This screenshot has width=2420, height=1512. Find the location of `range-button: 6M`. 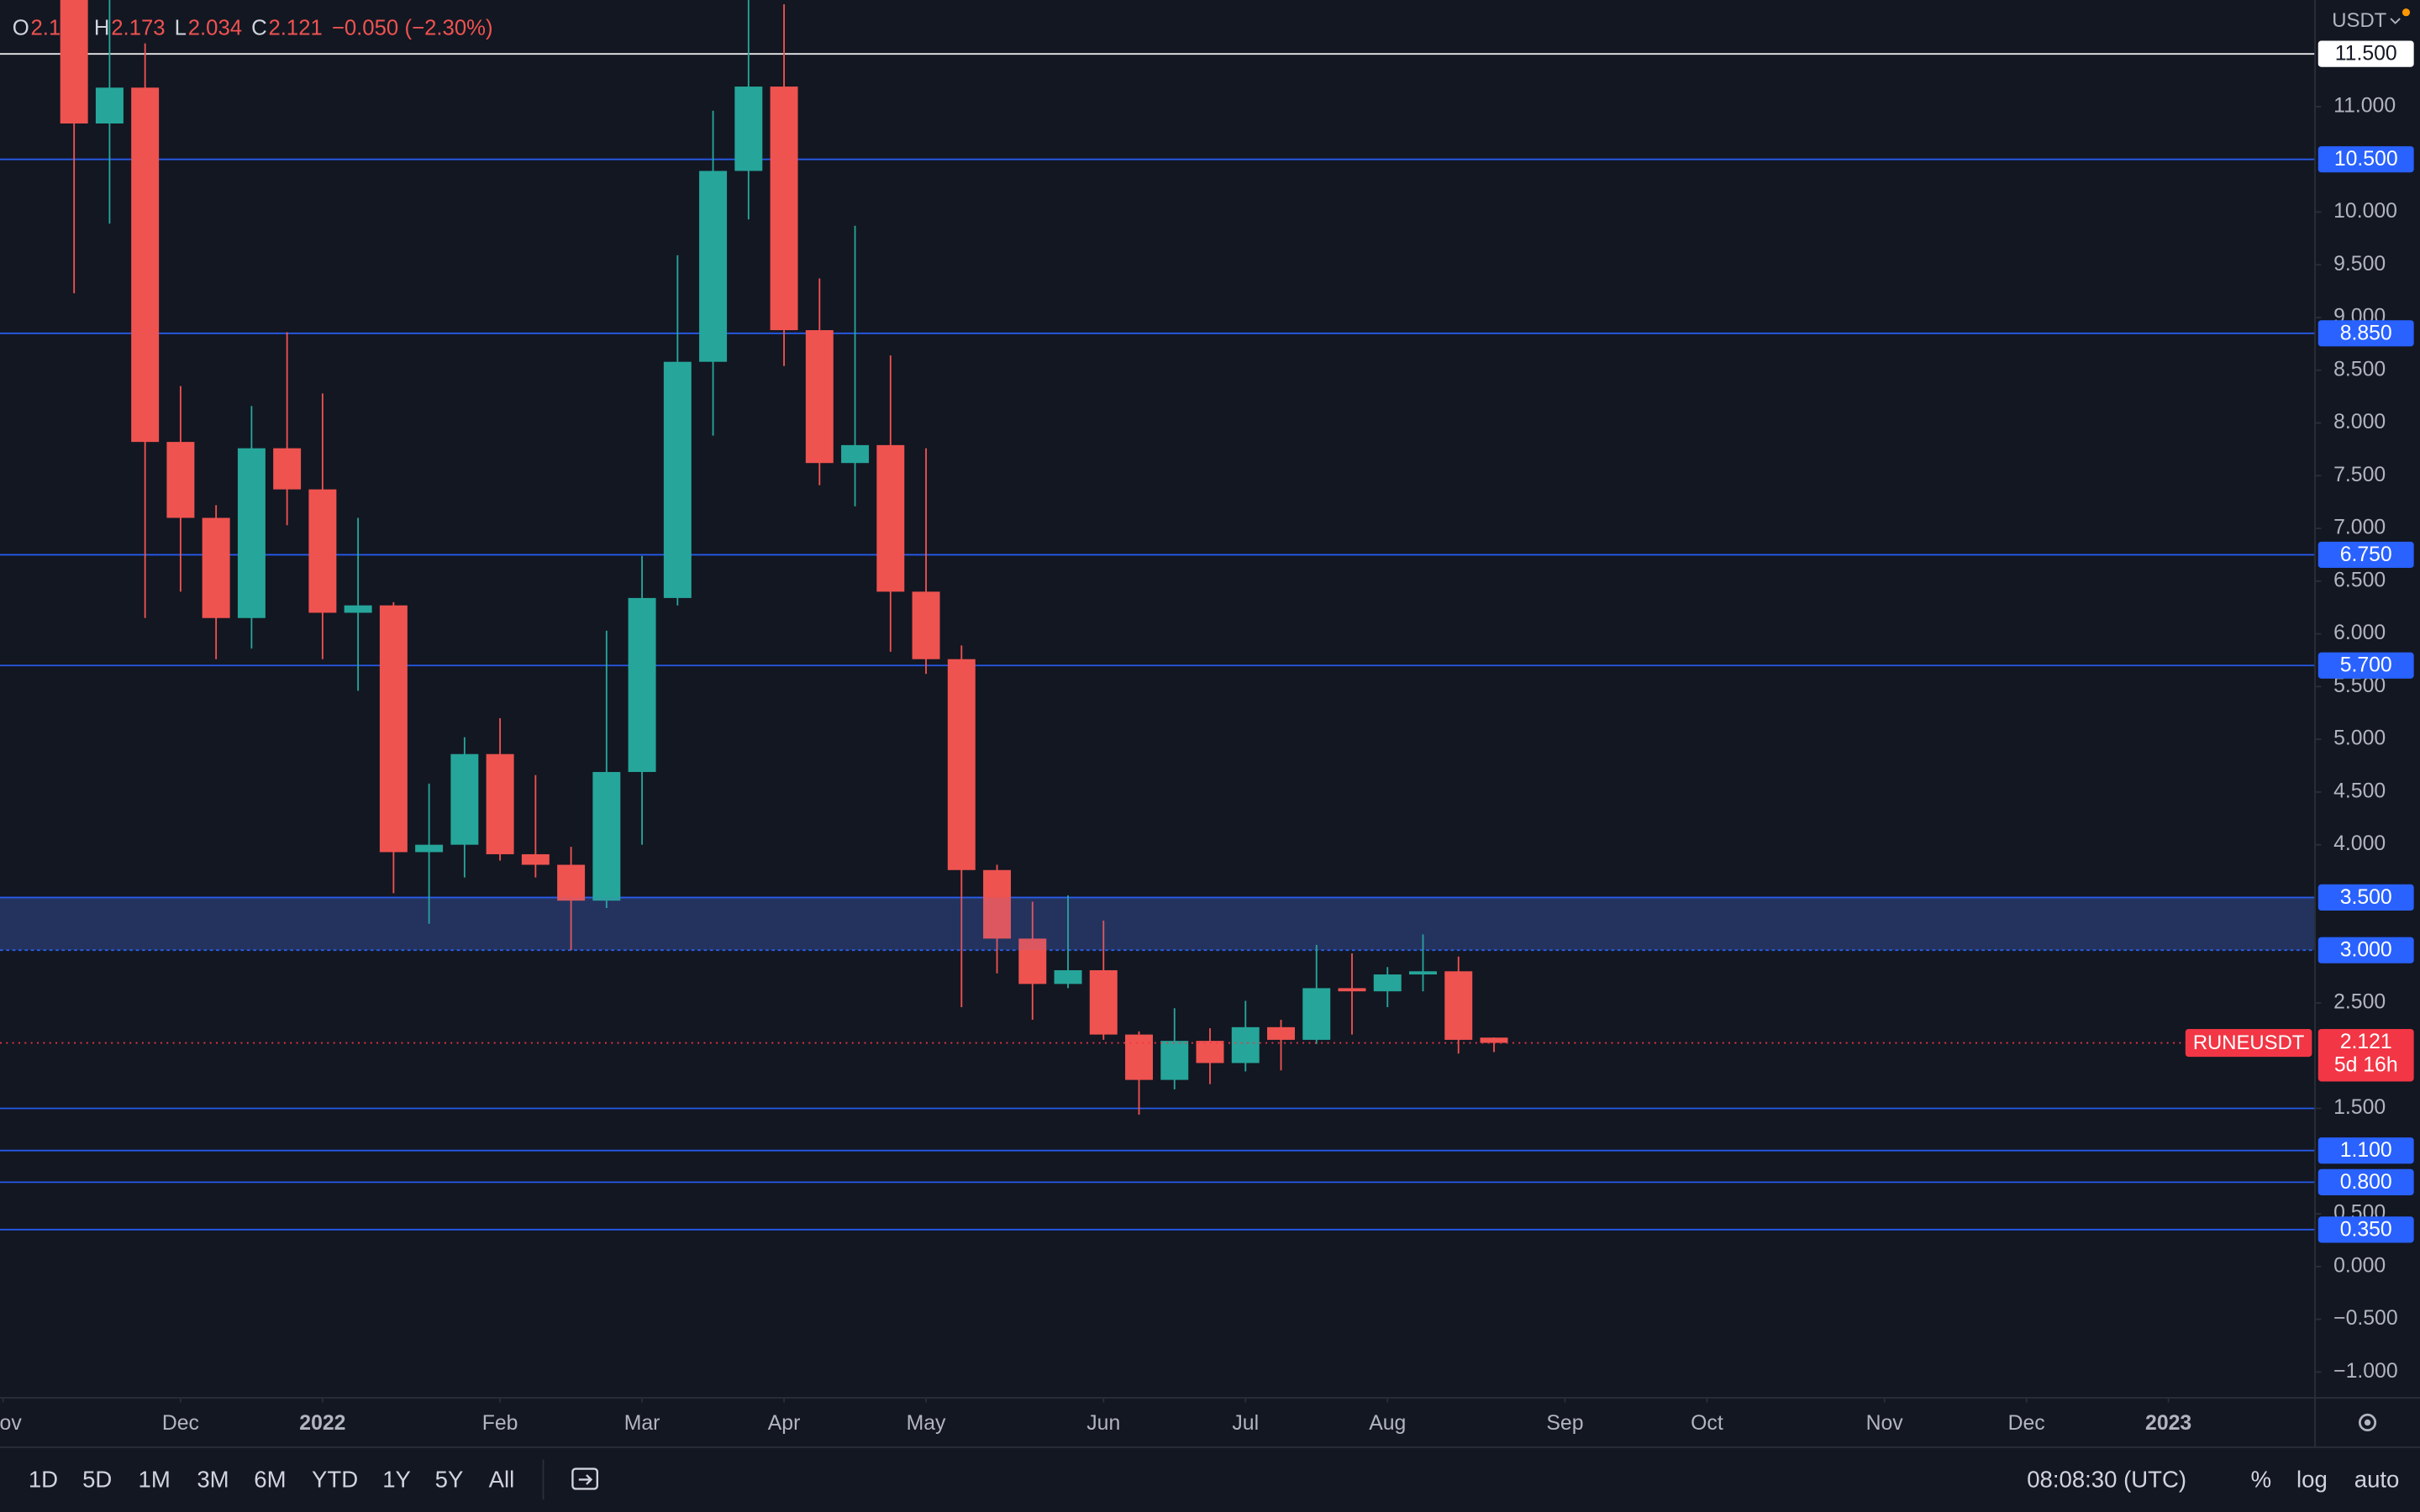

range-button: 6M is located at coordinates (270, 1480).